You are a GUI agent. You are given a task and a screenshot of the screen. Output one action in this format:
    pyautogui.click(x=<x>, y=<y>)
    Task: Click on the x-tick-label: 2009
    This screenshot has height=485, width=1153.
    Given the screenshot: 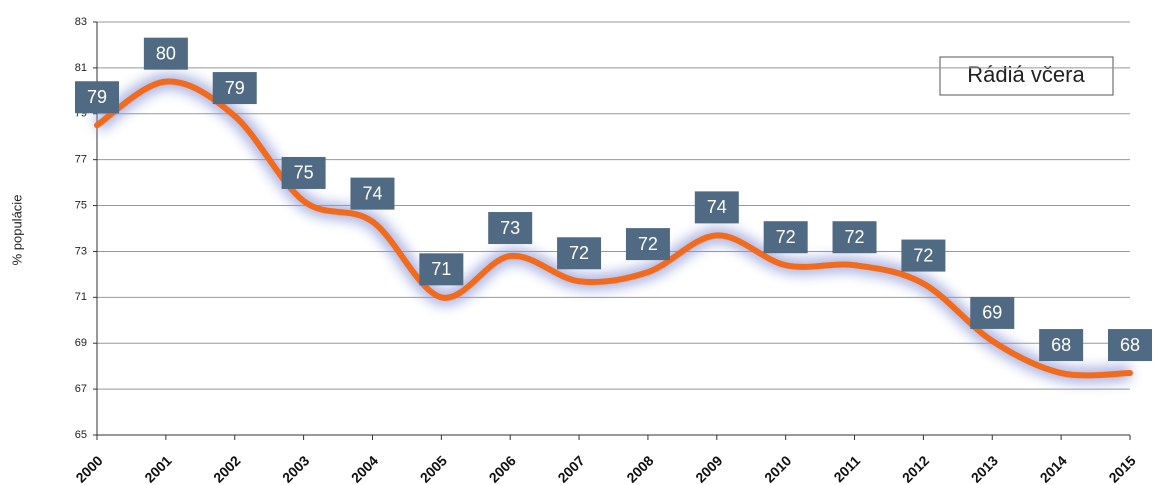 What is the action you would take?
    pyautogui.click(x=708, y=468)
    